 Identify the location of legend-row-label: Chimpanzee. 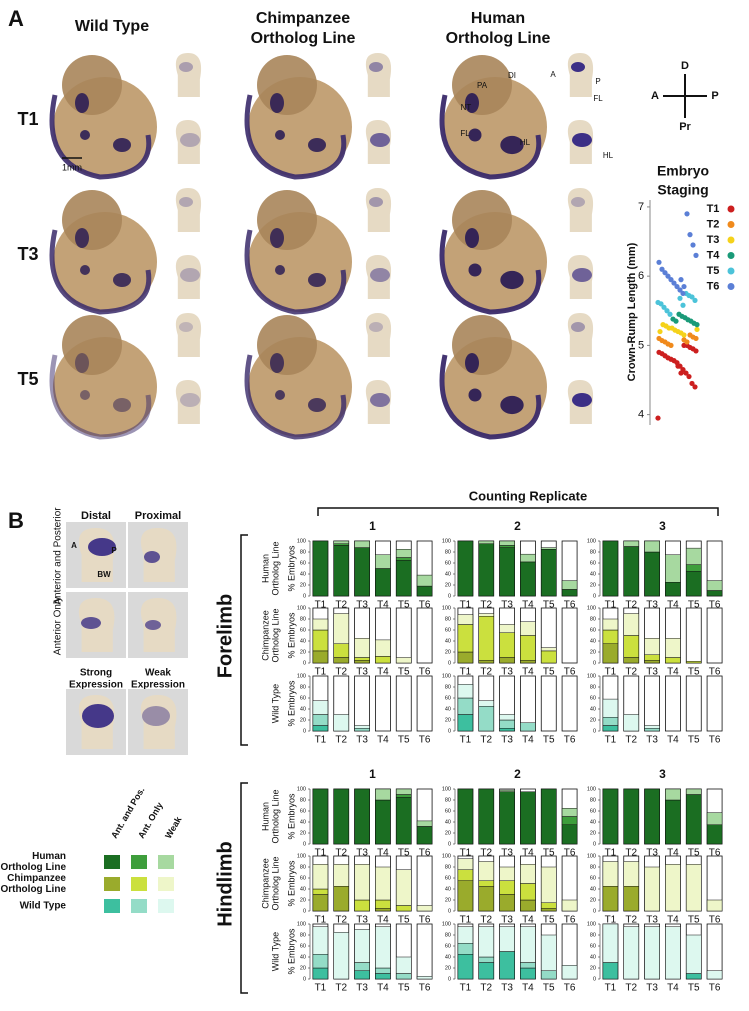
(36, 878).